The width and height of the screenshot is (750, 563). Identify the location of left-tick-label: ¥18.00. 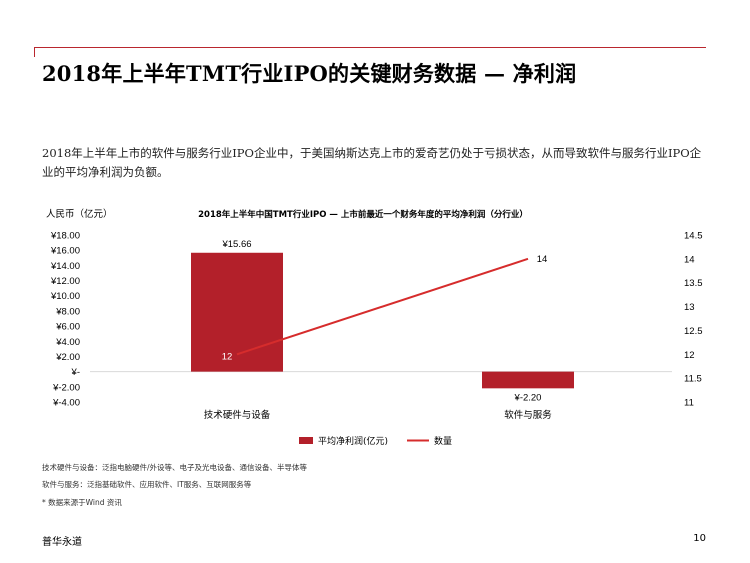
(65, 236).